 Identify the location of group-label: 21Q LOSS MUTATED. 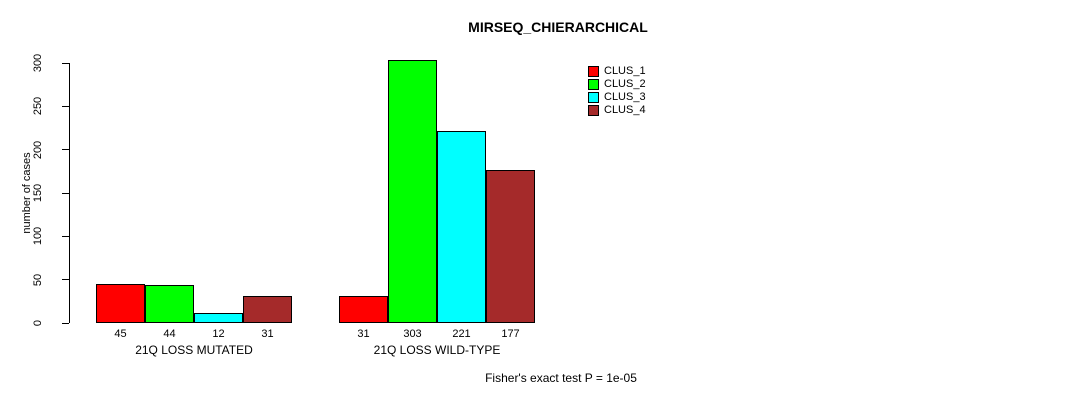
(194, 350).